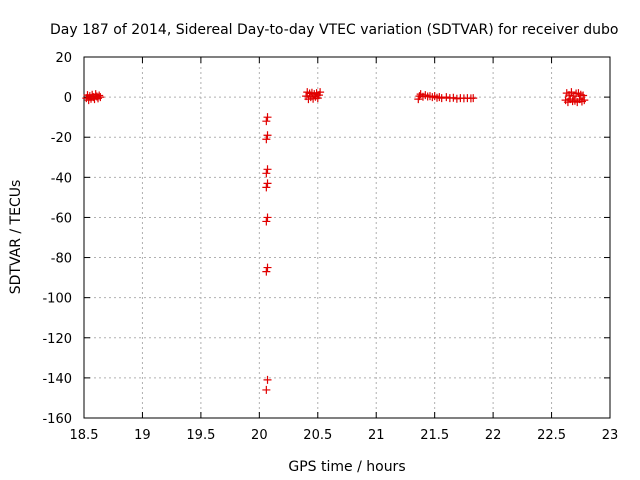 The width and height of the screenshot is (640, 480). Describe the element at coordinates (68, 98) in the screenshot. I see `y-tick-label: 0` at that location.